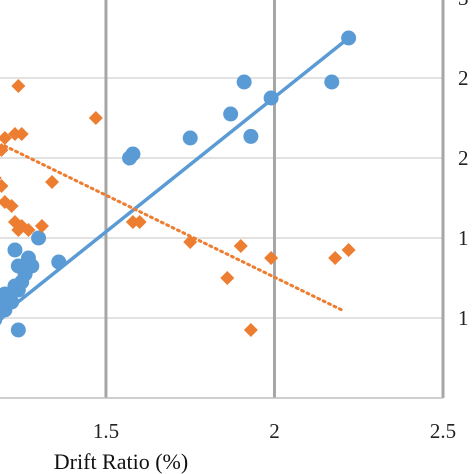 Image resolution: width=474 pixels, height=474 pixels. What do you see at coordinates (443, 431) in the screenshot?
I see `x-tick-label: 2.5` at bounding box center [443, 431].